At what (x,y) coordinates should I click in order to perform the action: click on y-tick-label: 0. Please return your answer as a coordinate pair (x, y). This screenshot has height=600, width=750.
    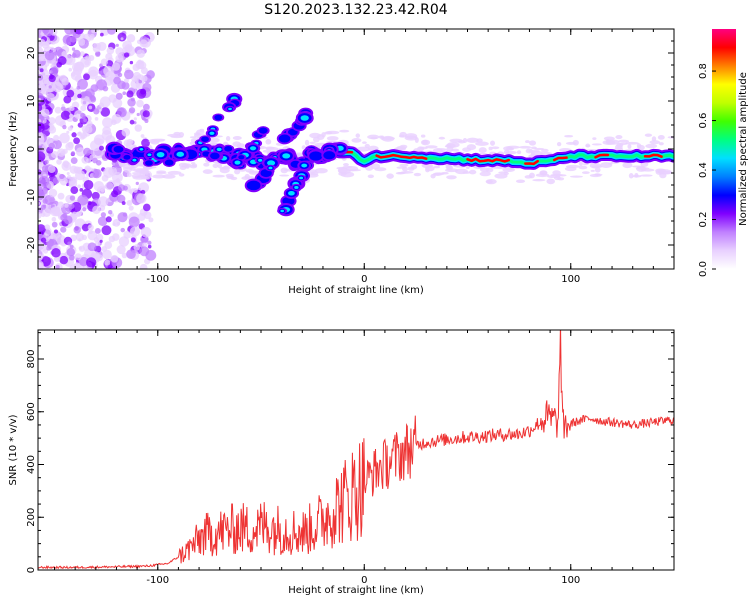
    Looking at the image, I should click on (31, 149).